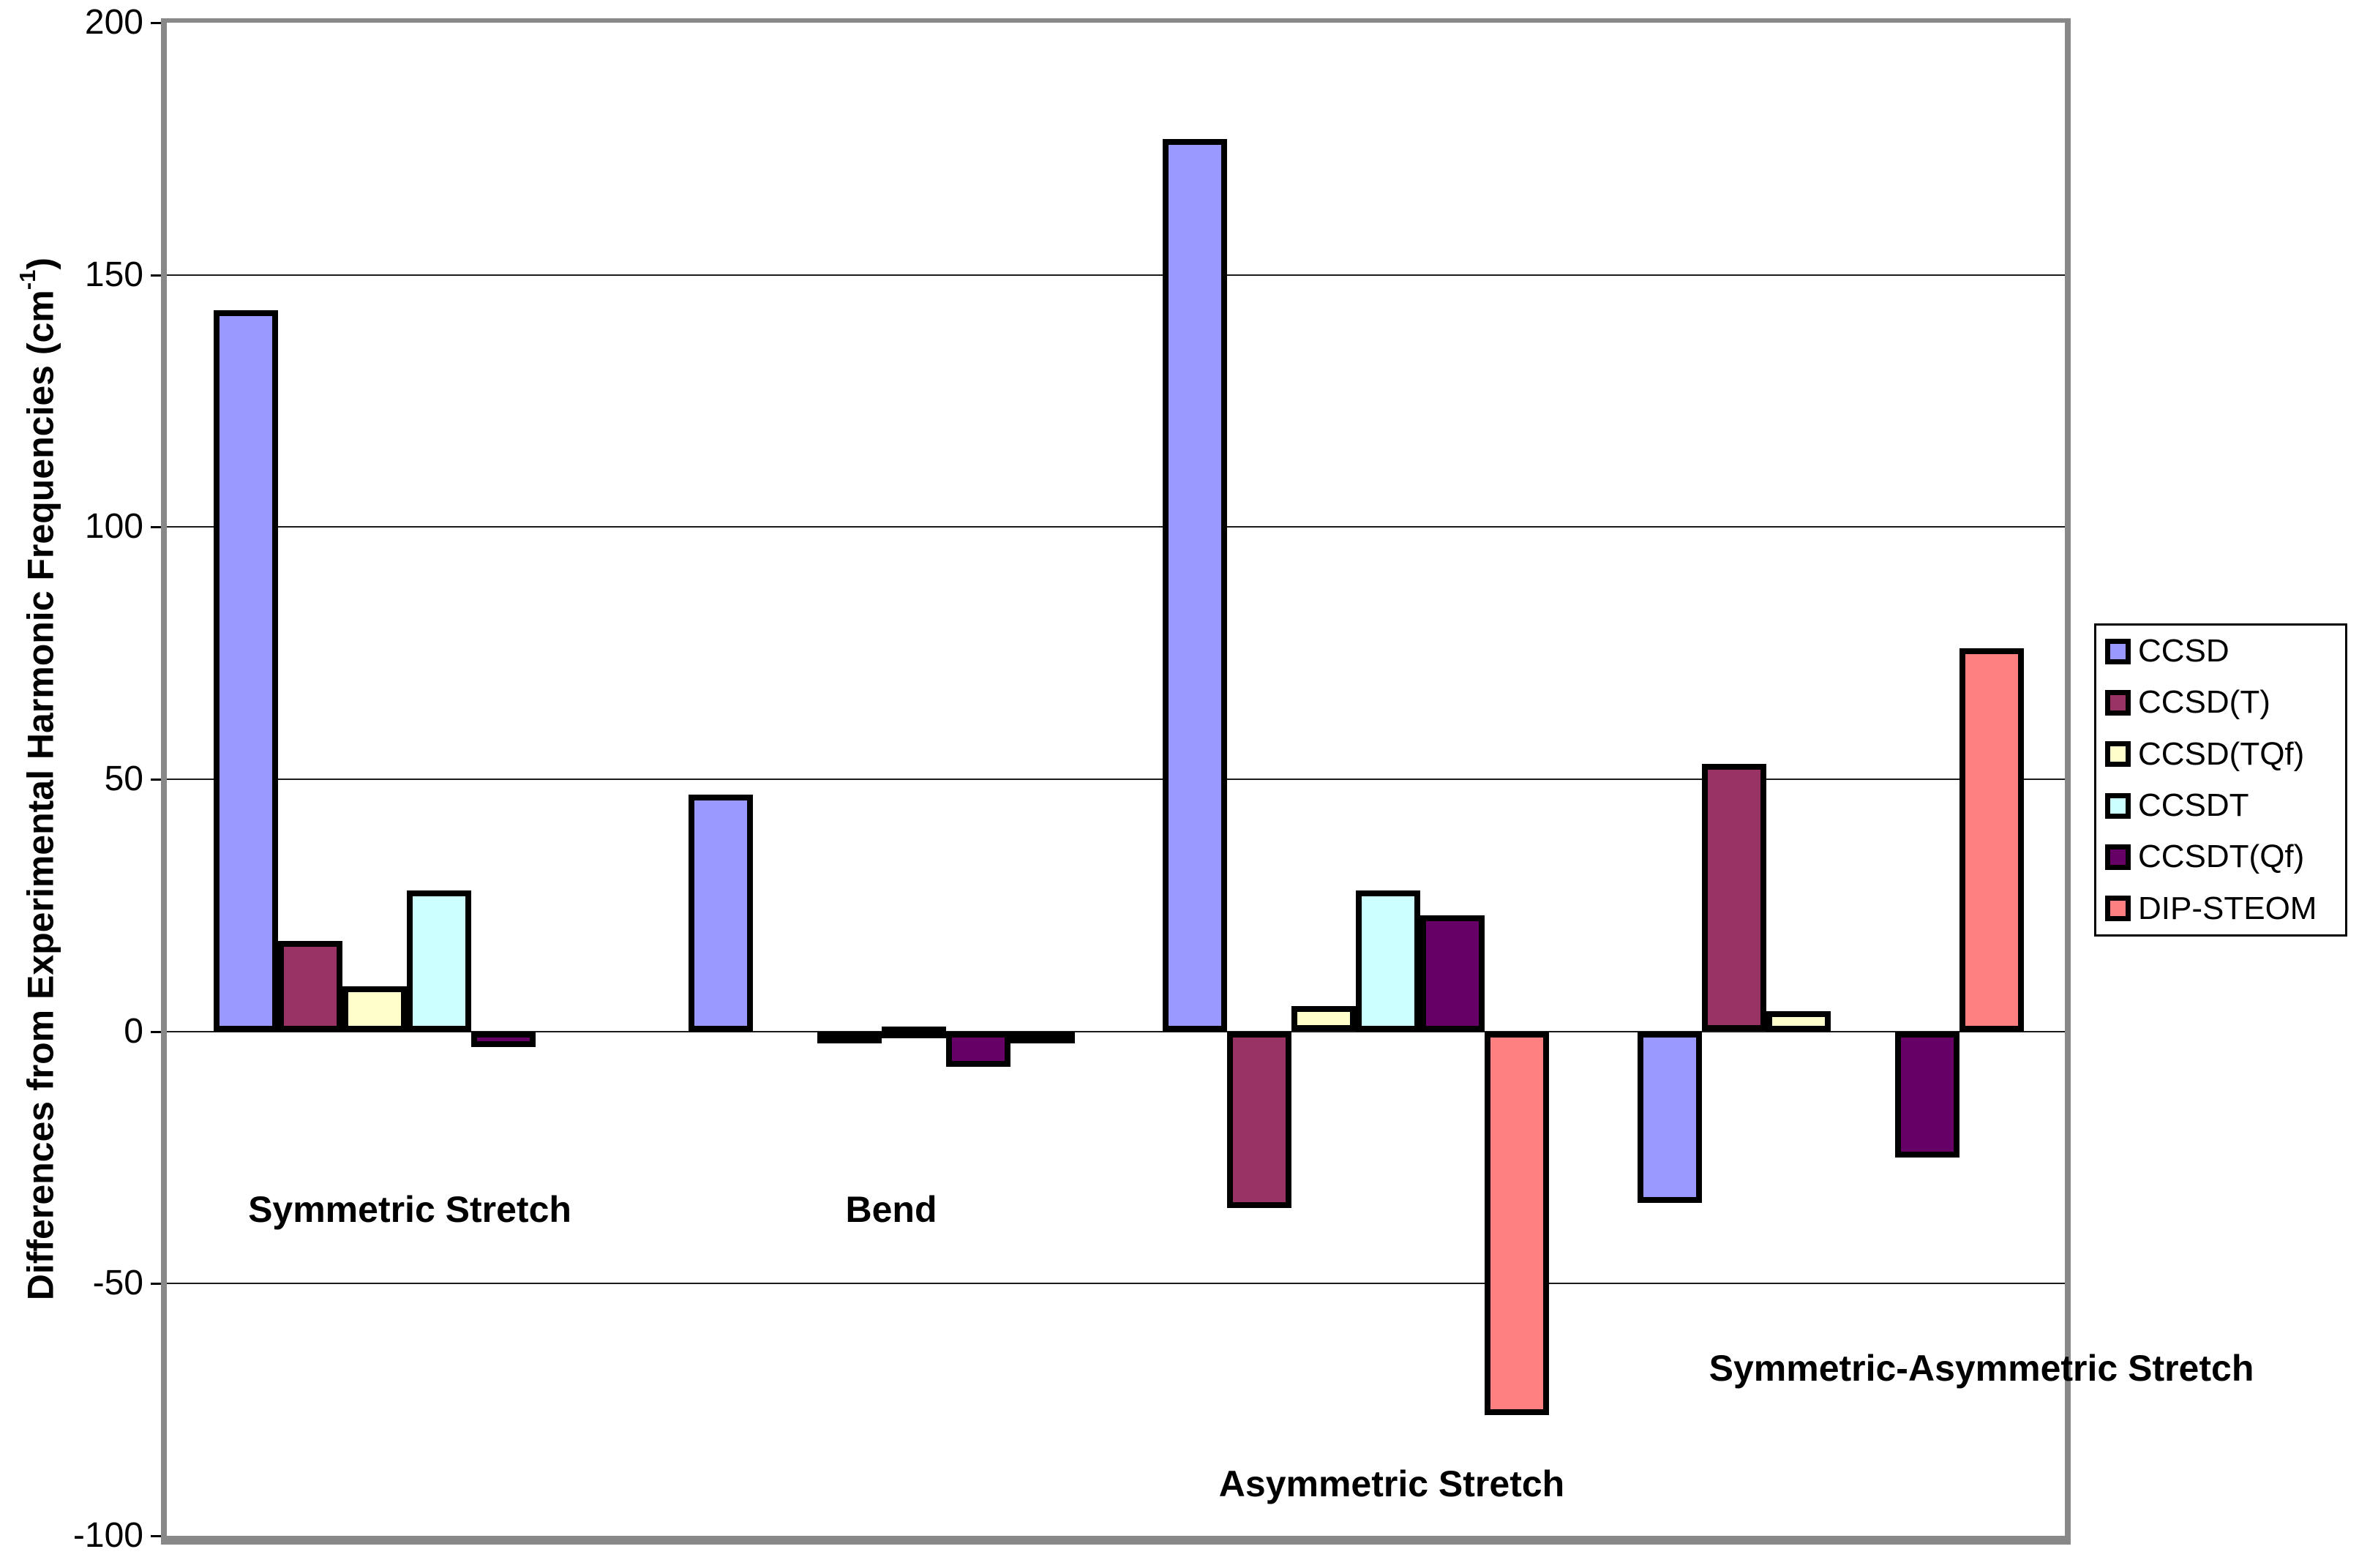 This screenshot has width=2359, height=1568. I want to click on plot-border-bottom, so click(1116, 1541).